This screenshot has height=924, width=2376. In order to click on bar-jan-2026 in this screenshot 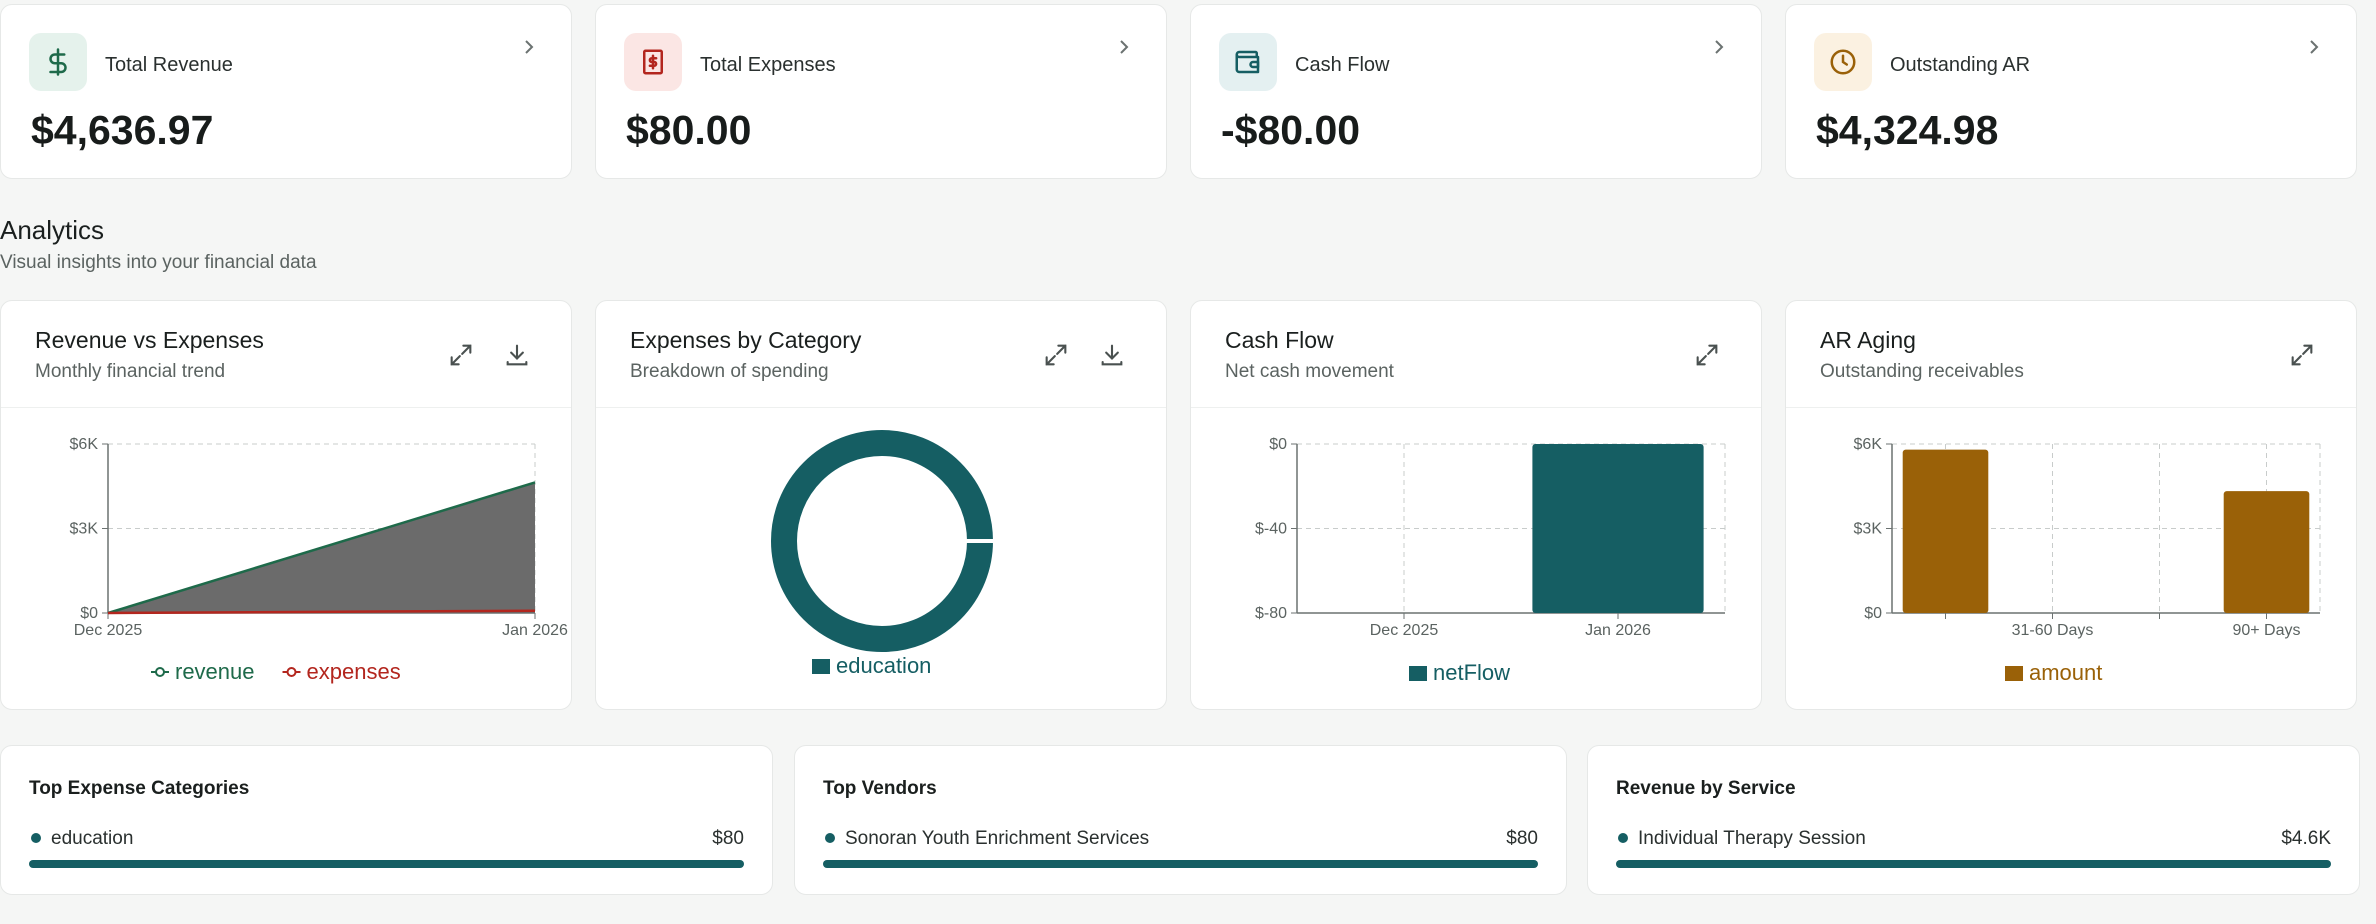, I will do `click(1618, 528)`.